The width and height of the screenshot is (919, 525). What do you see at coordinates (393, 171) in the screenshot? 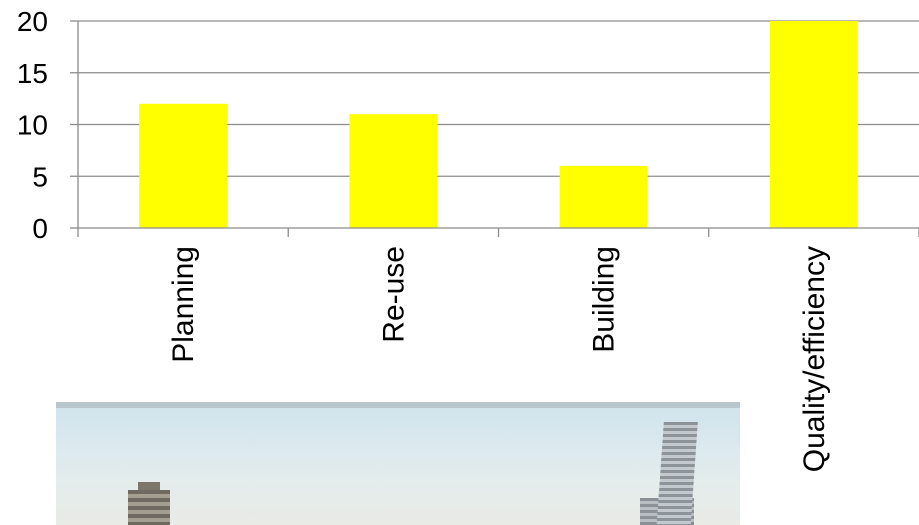
I see `bar-re-use` at bounding box center [393, 171].